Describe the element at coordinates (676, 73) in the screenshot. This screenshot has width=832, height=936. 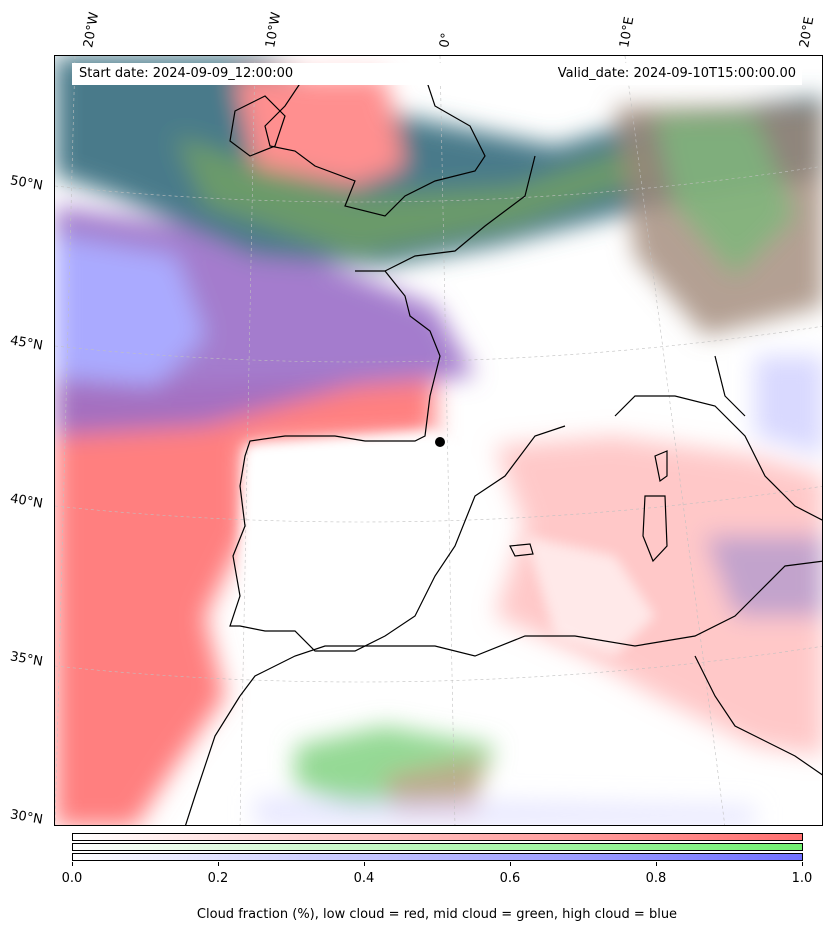
I see `valid-date-text: Valid_date: 2024-09-10T15:00:00.00` at that location.